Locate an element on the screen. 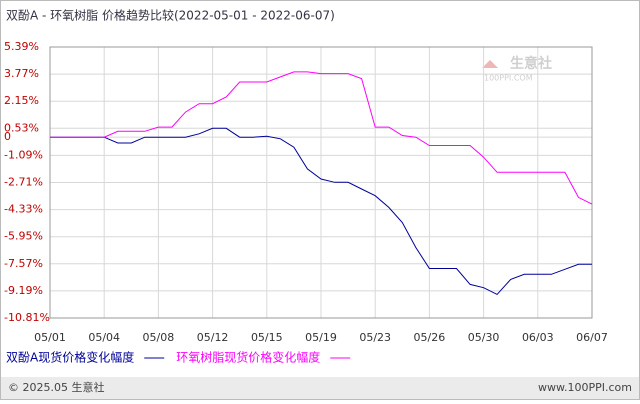 The image size is (640, 404). watermark-text: 生意社 is located at coordinates (531, 63).